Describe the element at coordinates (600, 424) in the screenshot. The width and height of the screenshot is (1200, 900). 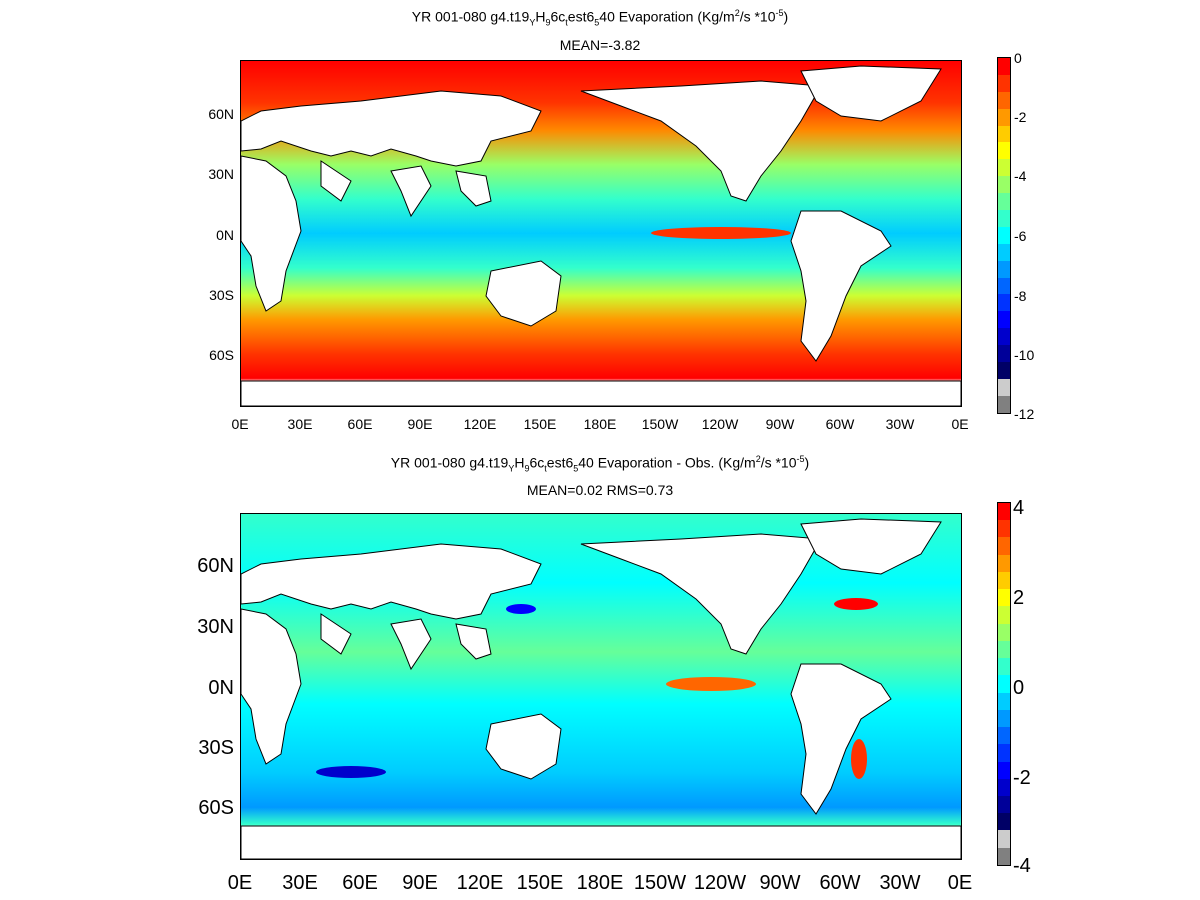
I see `top-lon-label: 180E` at that location.